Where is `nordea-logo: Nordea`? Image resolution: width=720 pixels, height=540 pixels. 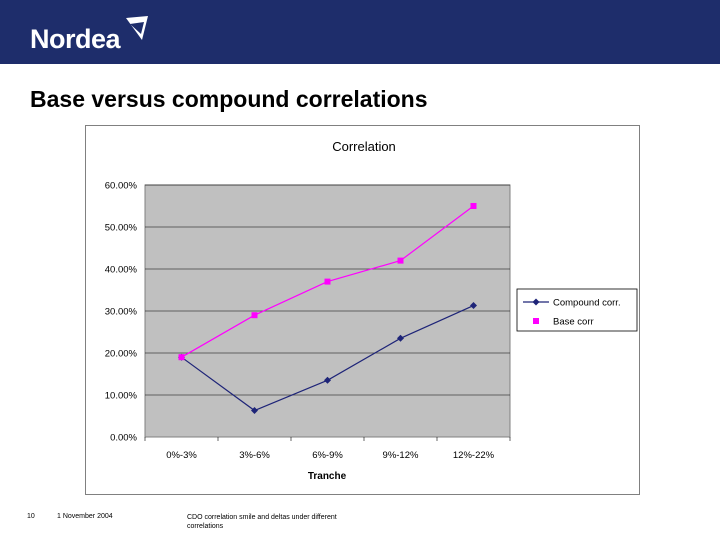
nordea-logo: Nordea is located at coordinates (91, 34).